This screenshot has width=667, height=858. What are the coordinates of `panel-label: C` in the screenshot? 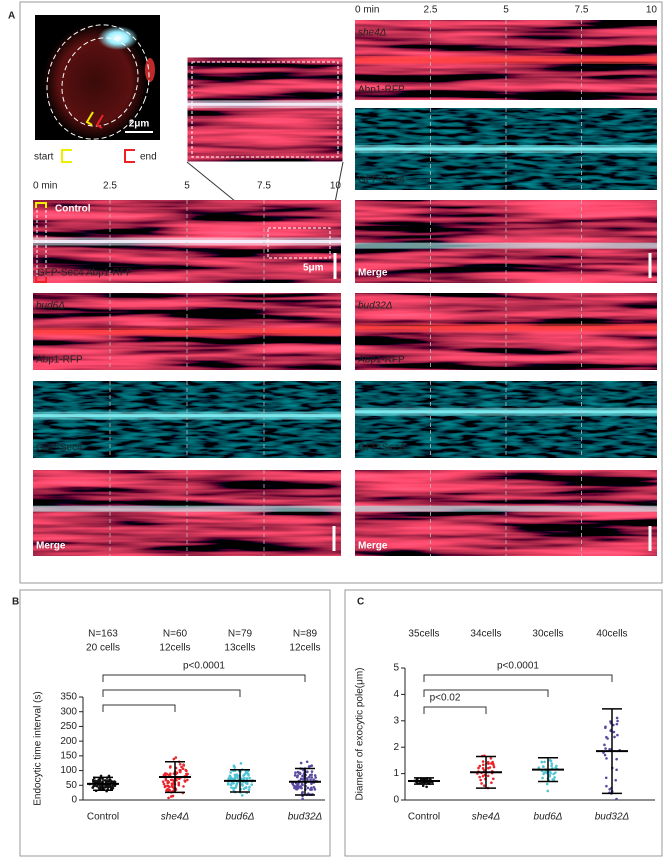 It's located at (360, 602).